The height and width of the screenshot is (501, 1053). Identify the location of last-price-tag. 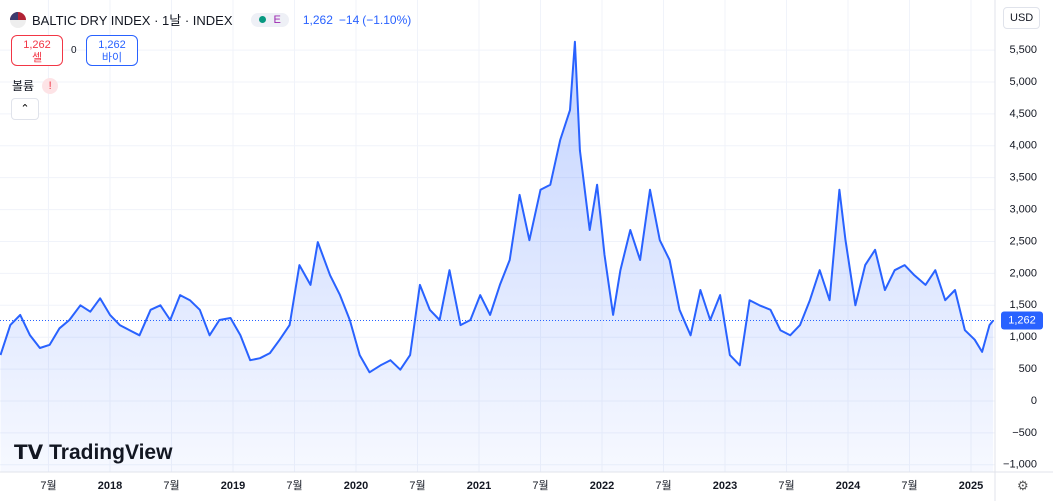
(1022, 320).